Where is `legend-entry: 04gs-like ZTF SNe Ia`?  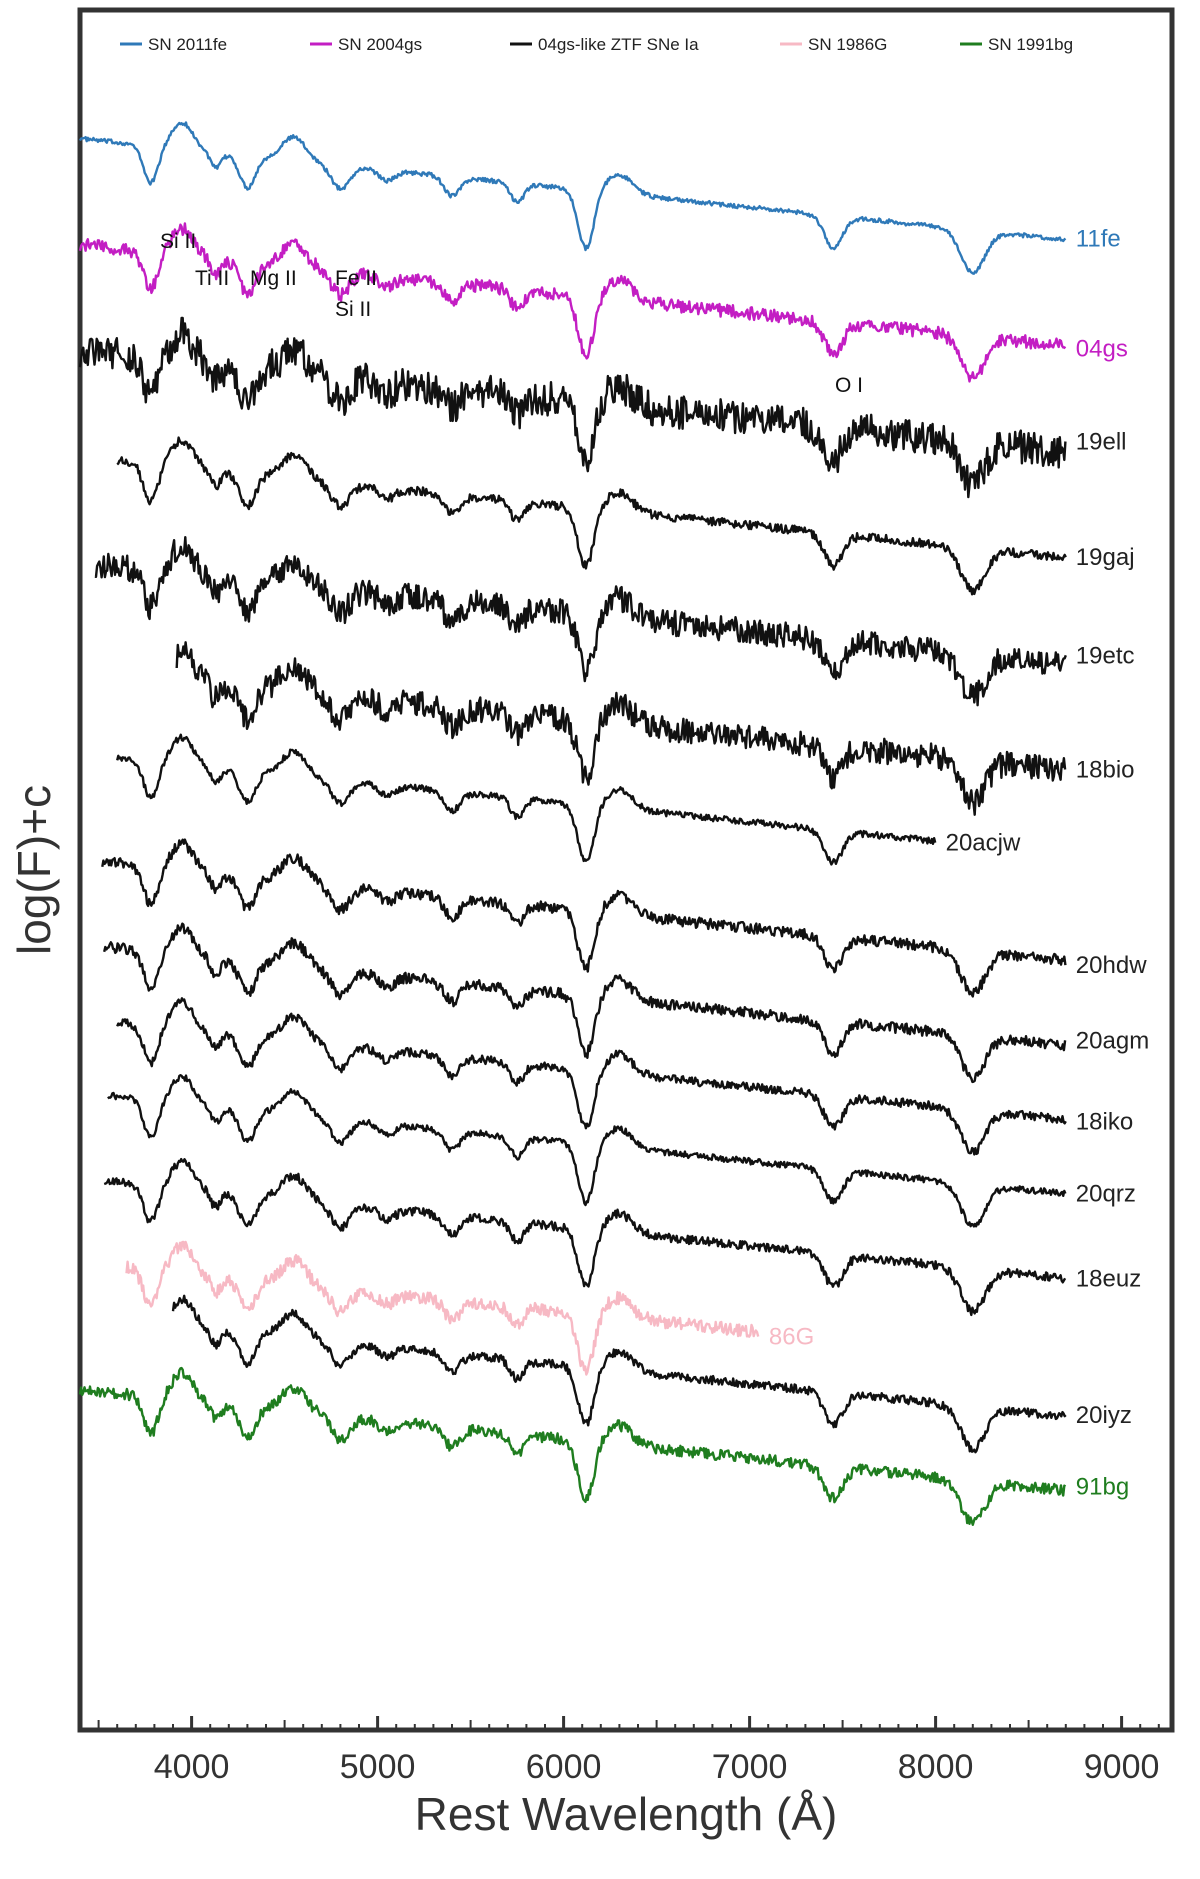 legend-entry: 04gs-like ZTF SNe Ia is located at coordinates (618, 44).